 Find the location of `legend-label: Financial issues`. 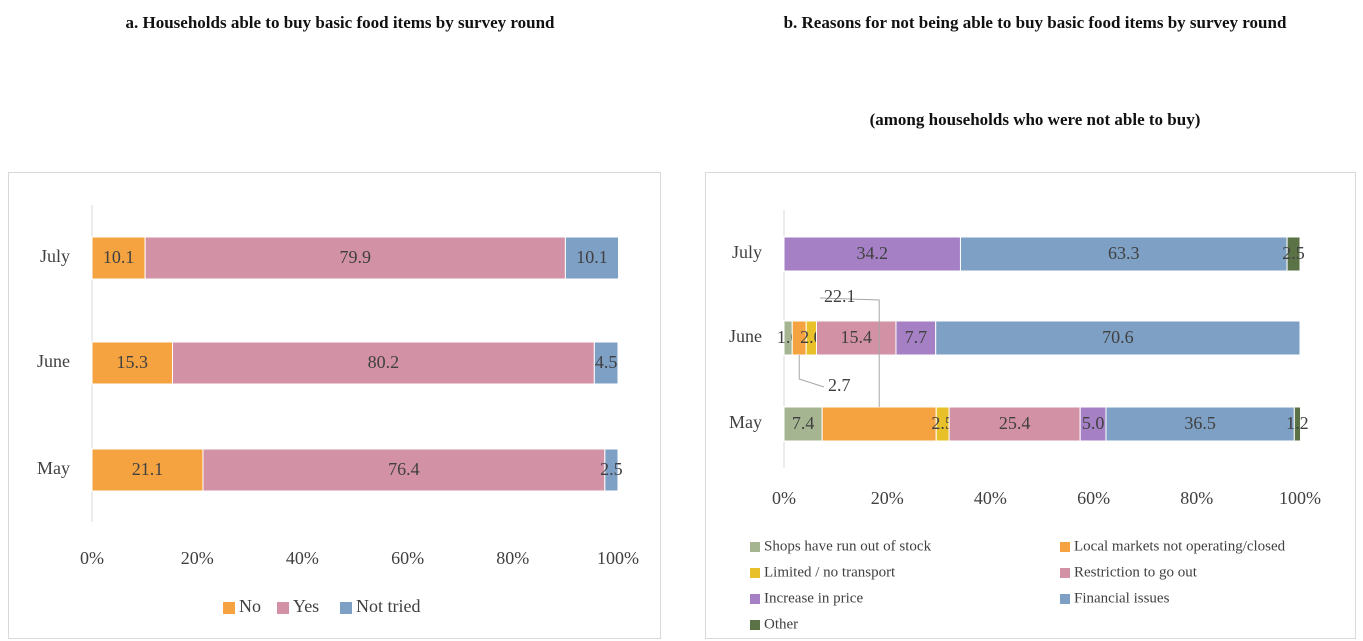

legend-label: Financial issues is located at coordinates (1122, 598).